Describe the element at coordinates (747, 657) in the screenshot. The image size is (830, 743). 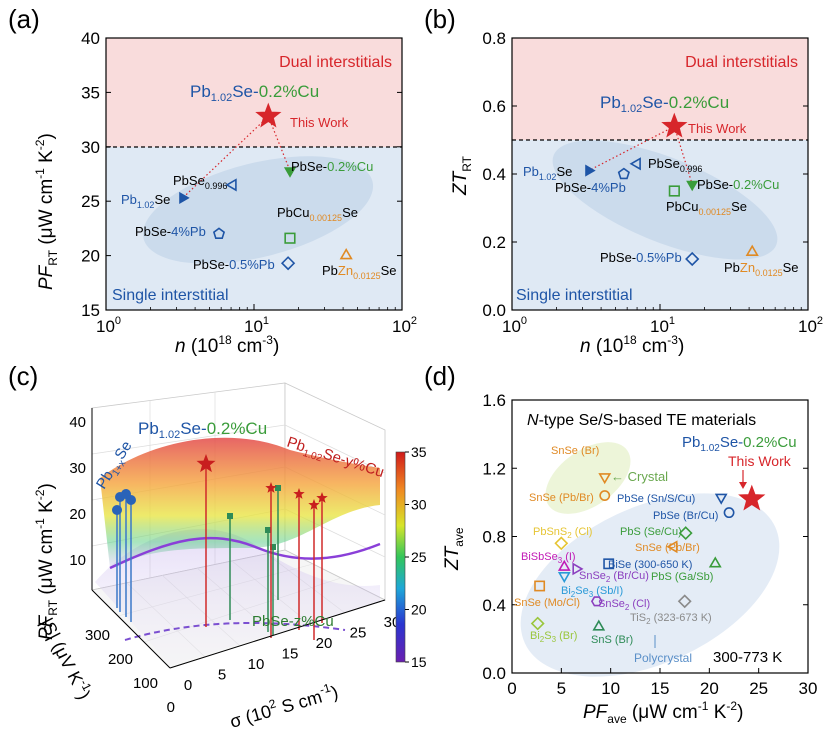
I see `temp-range: 300-773 K` at that location.